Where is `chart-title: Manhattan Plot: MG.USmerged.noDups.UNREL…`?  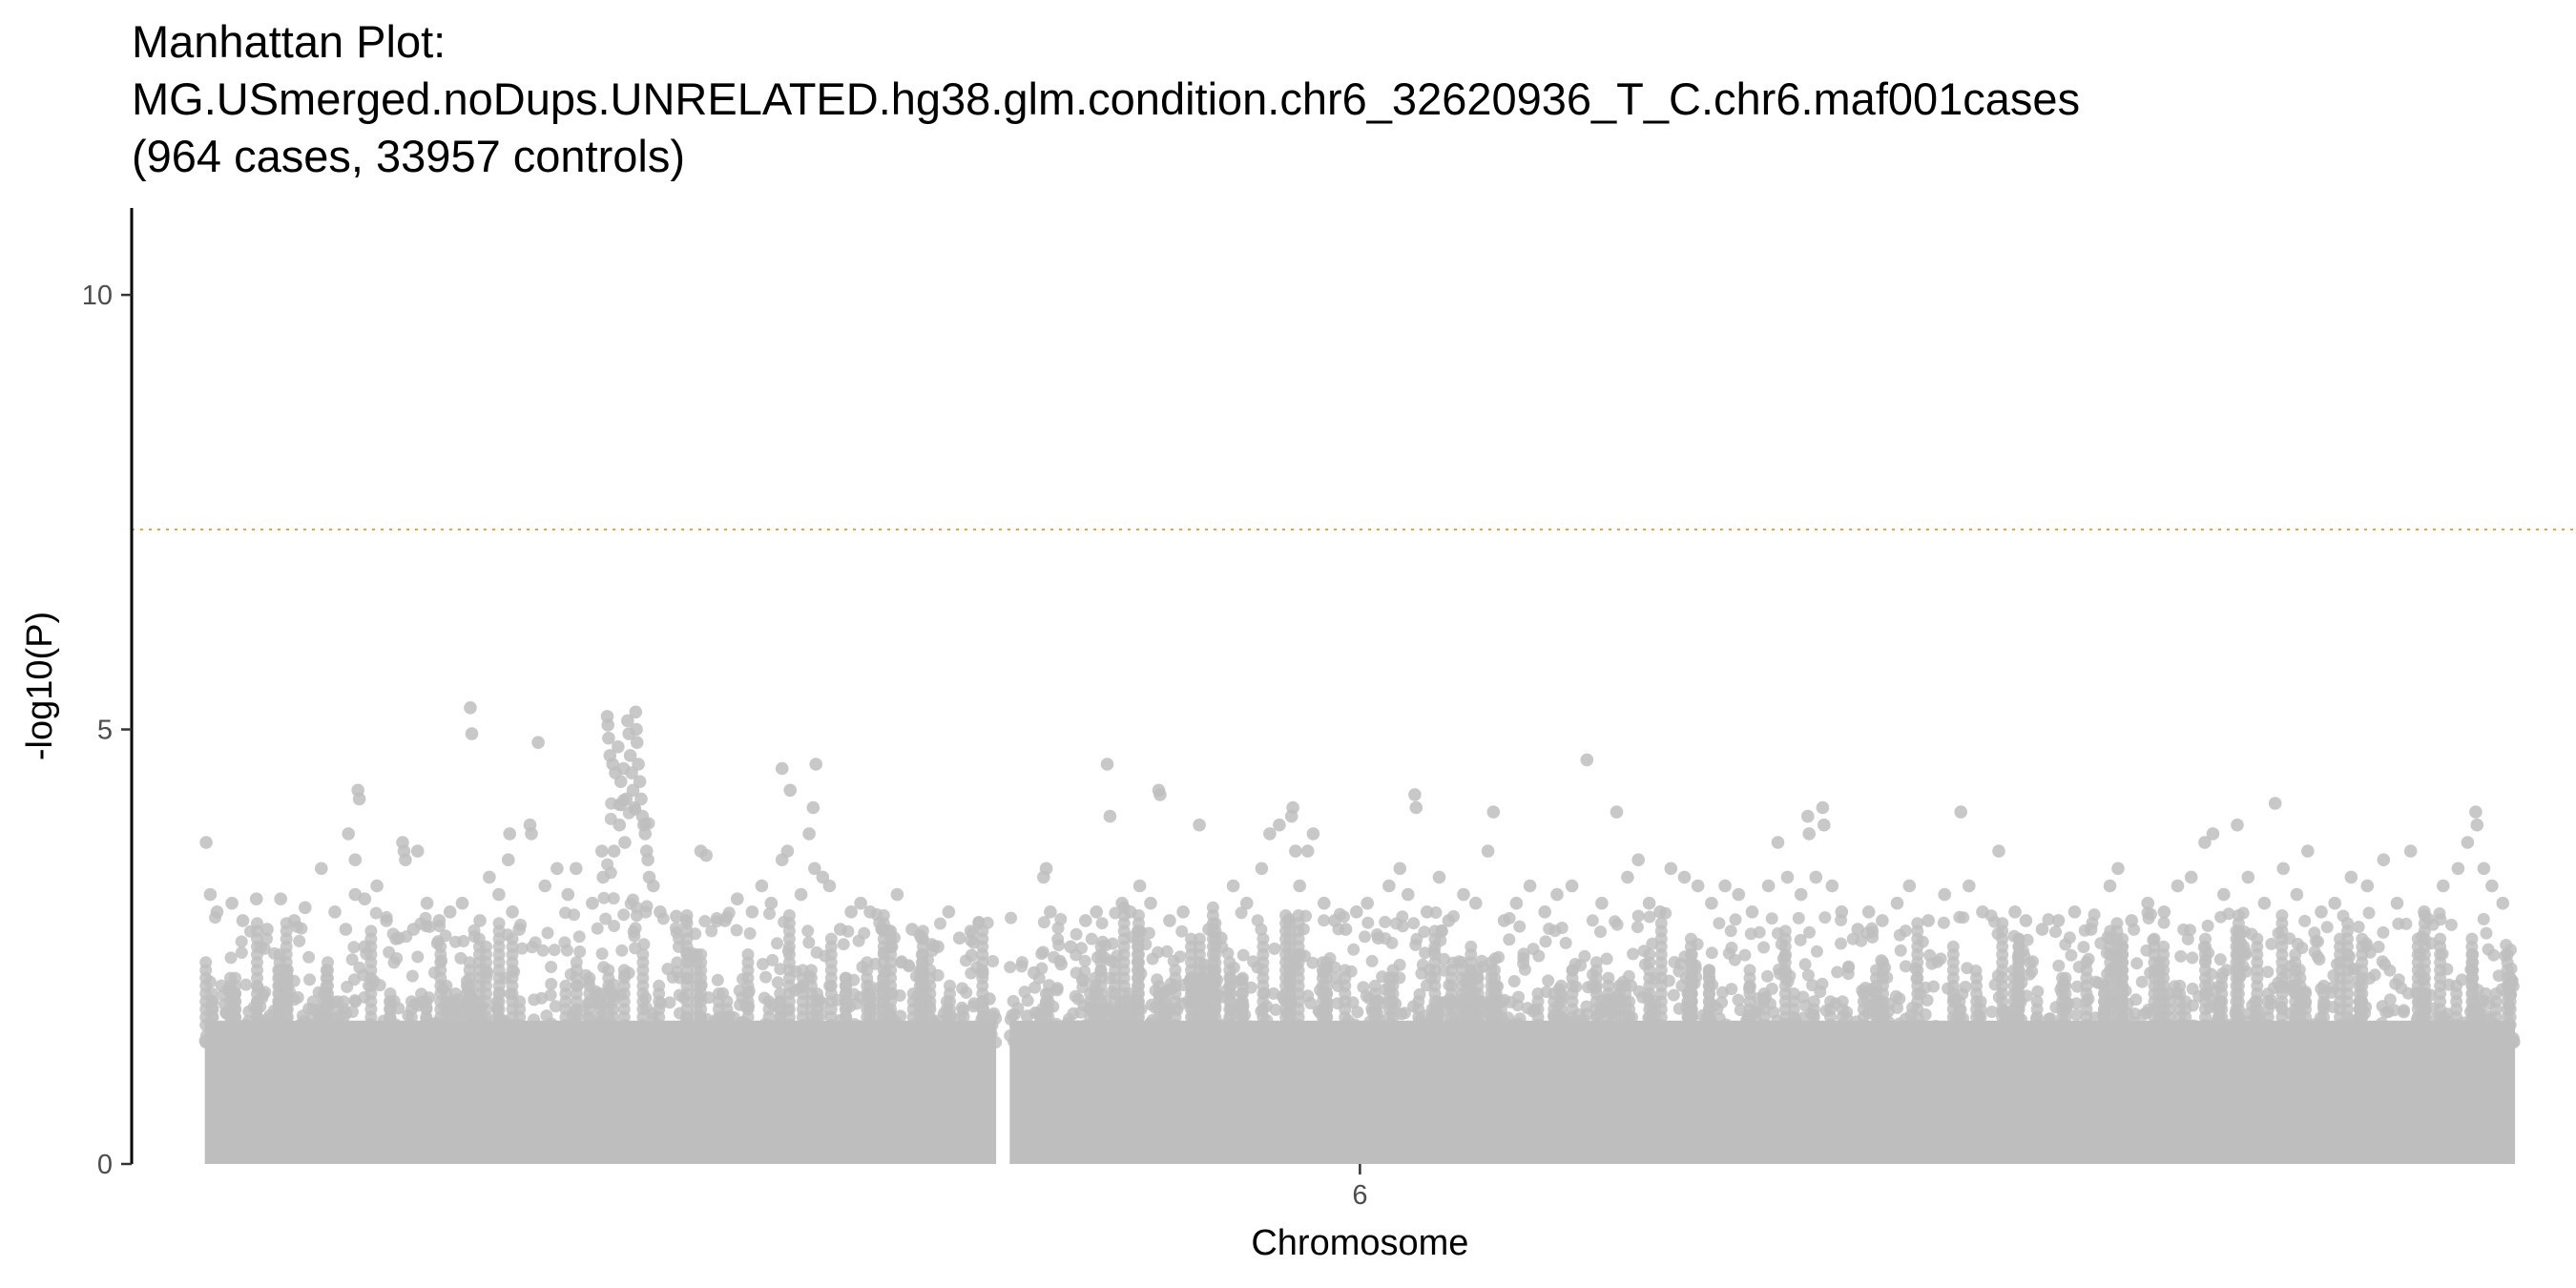
chart-title: Manhattan Plot: MG.USmerged.noDups.UNREL… is located at coordinates (1106, 99).